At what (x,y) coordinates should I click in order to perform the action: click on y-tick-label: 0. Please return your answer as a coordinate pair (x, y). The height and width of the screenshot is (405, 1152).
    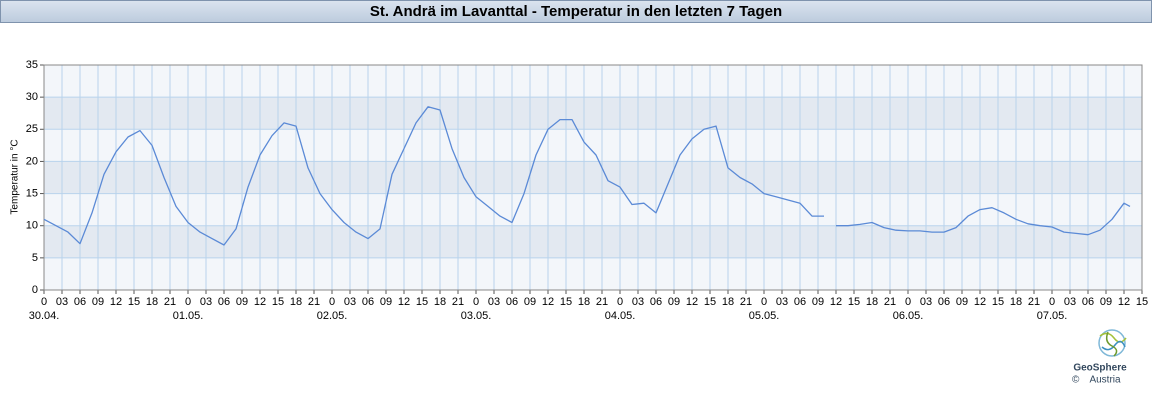
    Looking at the image, I should click on (35, 290).